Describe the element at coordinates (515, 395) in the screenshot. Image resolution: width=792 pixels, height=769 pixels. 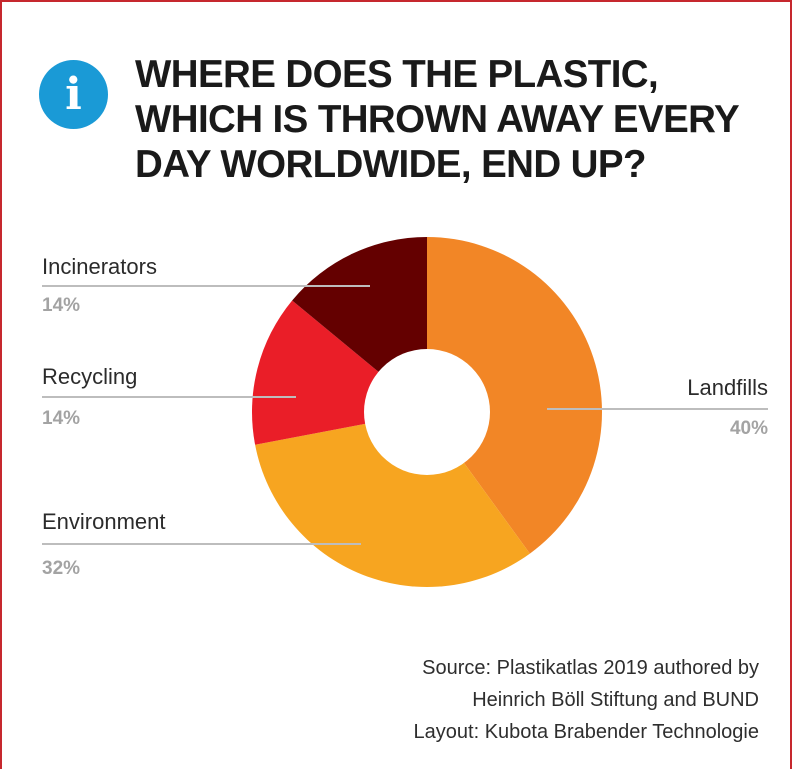
I see `slice-landfills` at that location.